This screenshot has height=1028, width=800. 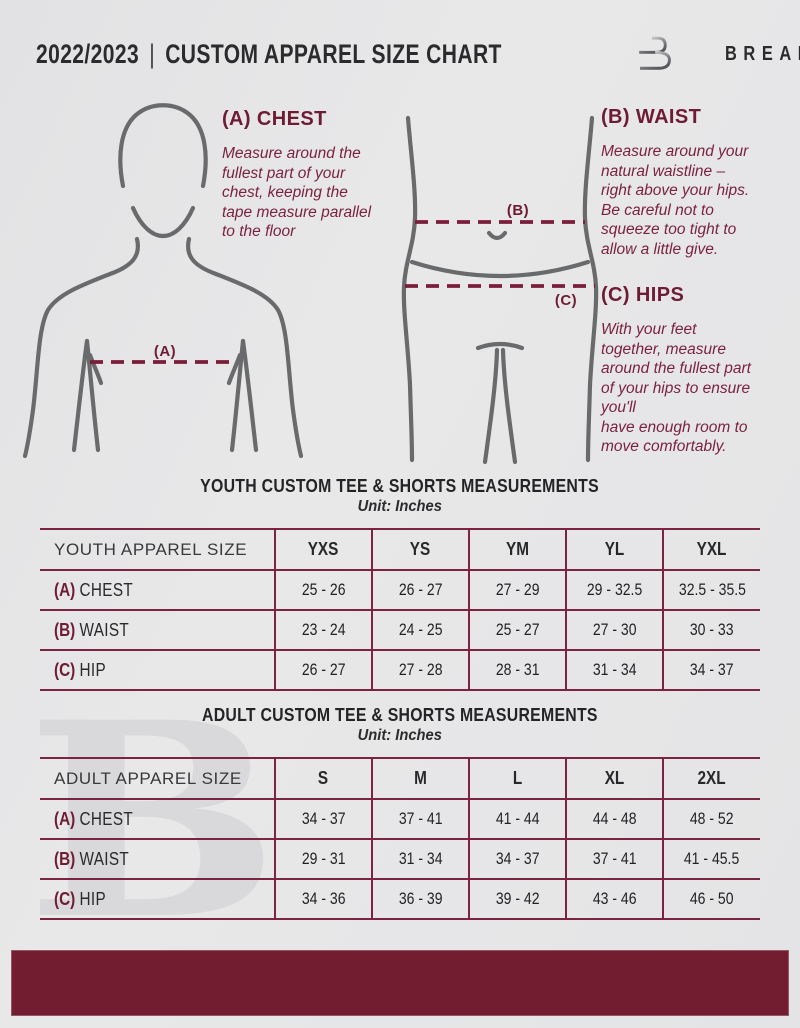 What do you see at coordinates (500, 346) in the screenshot?
I see `crotch-curve` at bounding box center [500, 346].